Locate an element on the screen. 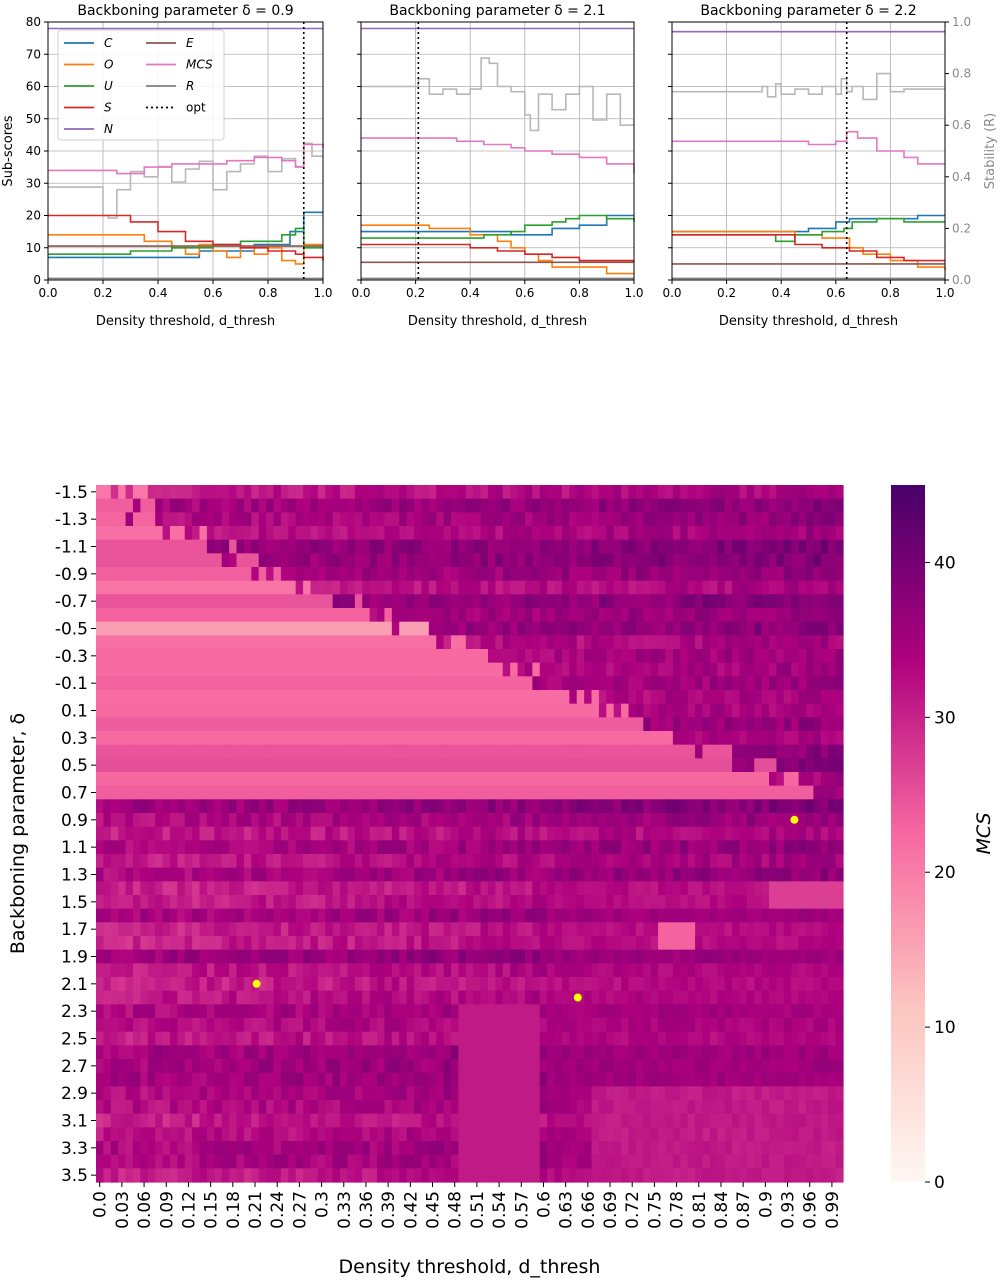 This screenshot has width=1001, height=1280. series-line-s is located at coordinates (497, 252).